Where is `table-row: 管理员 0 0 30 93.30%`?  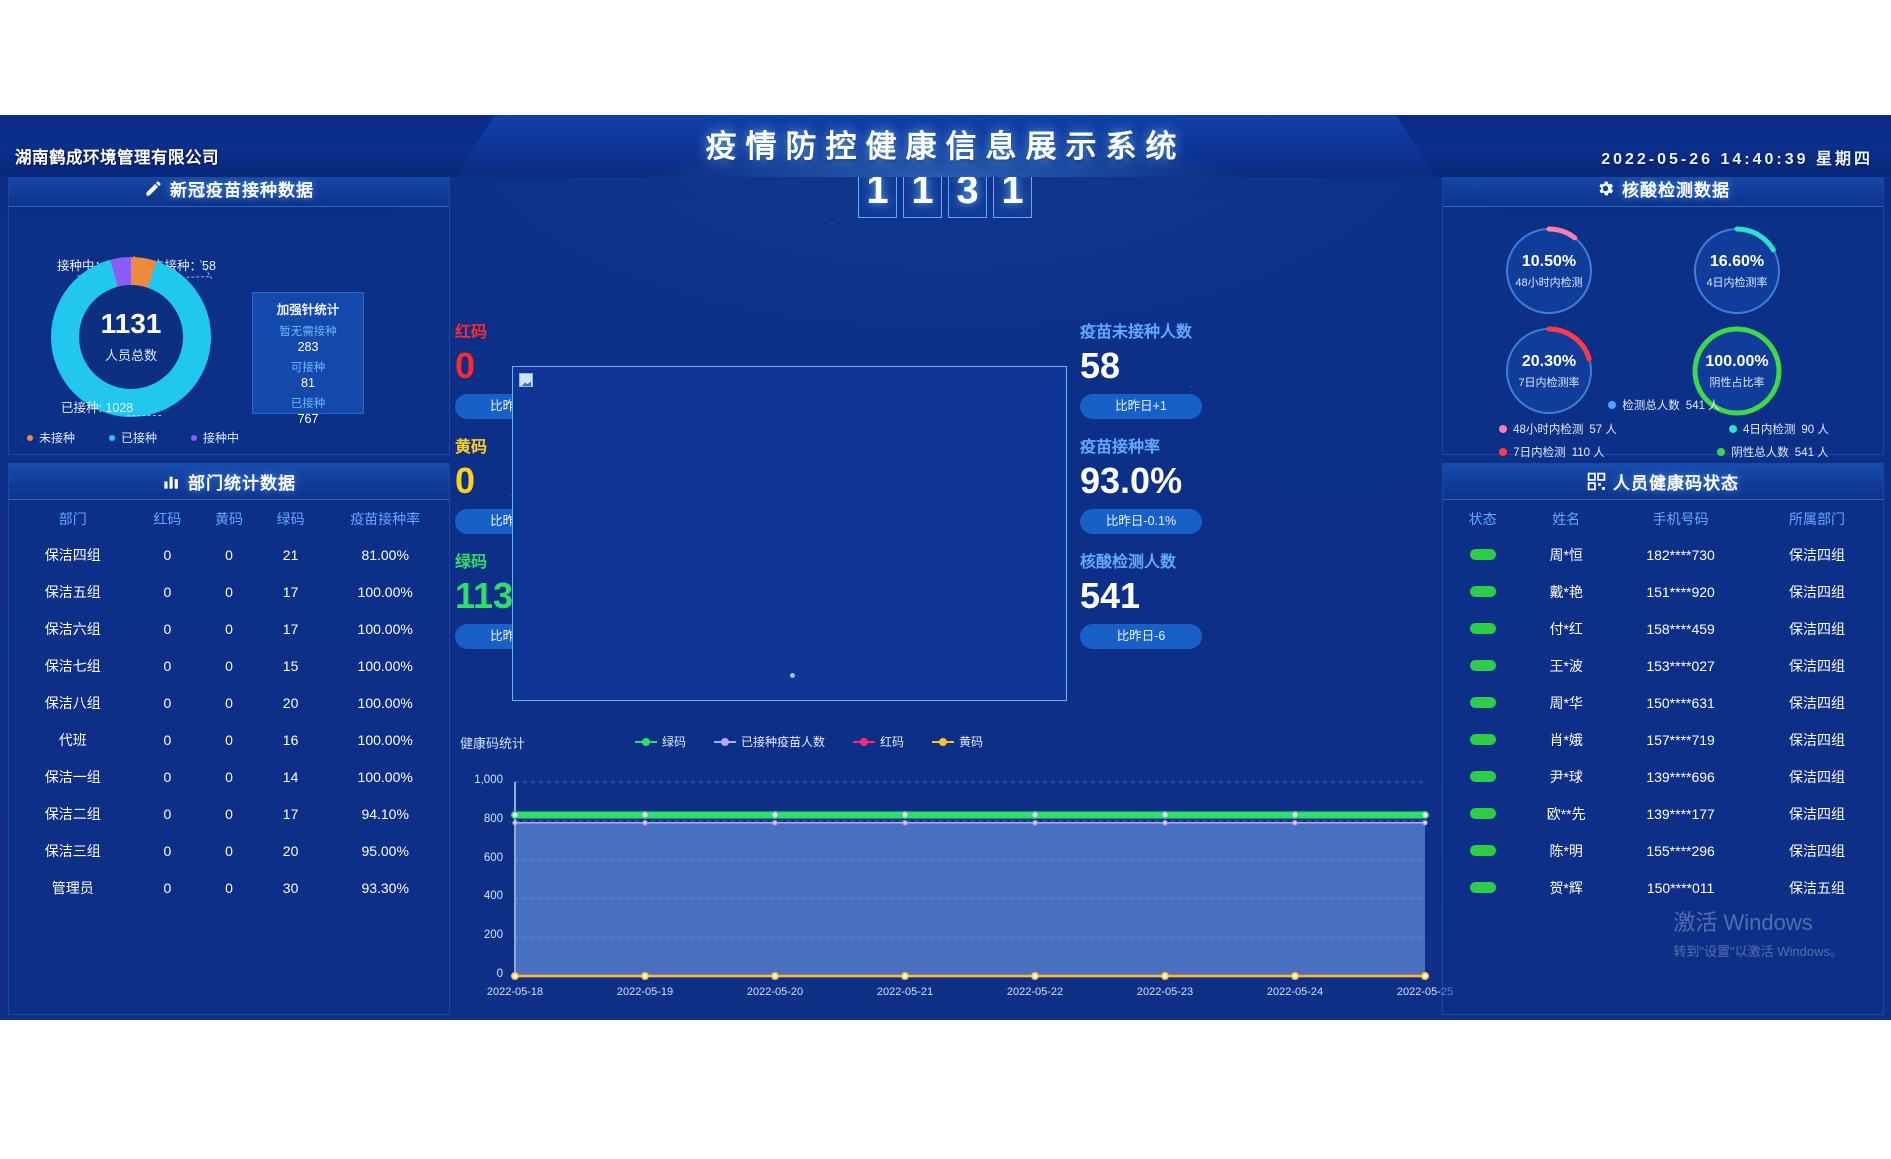 table-row: 管理员 0 0 30 93.30% is located at coordinates (229, 887).